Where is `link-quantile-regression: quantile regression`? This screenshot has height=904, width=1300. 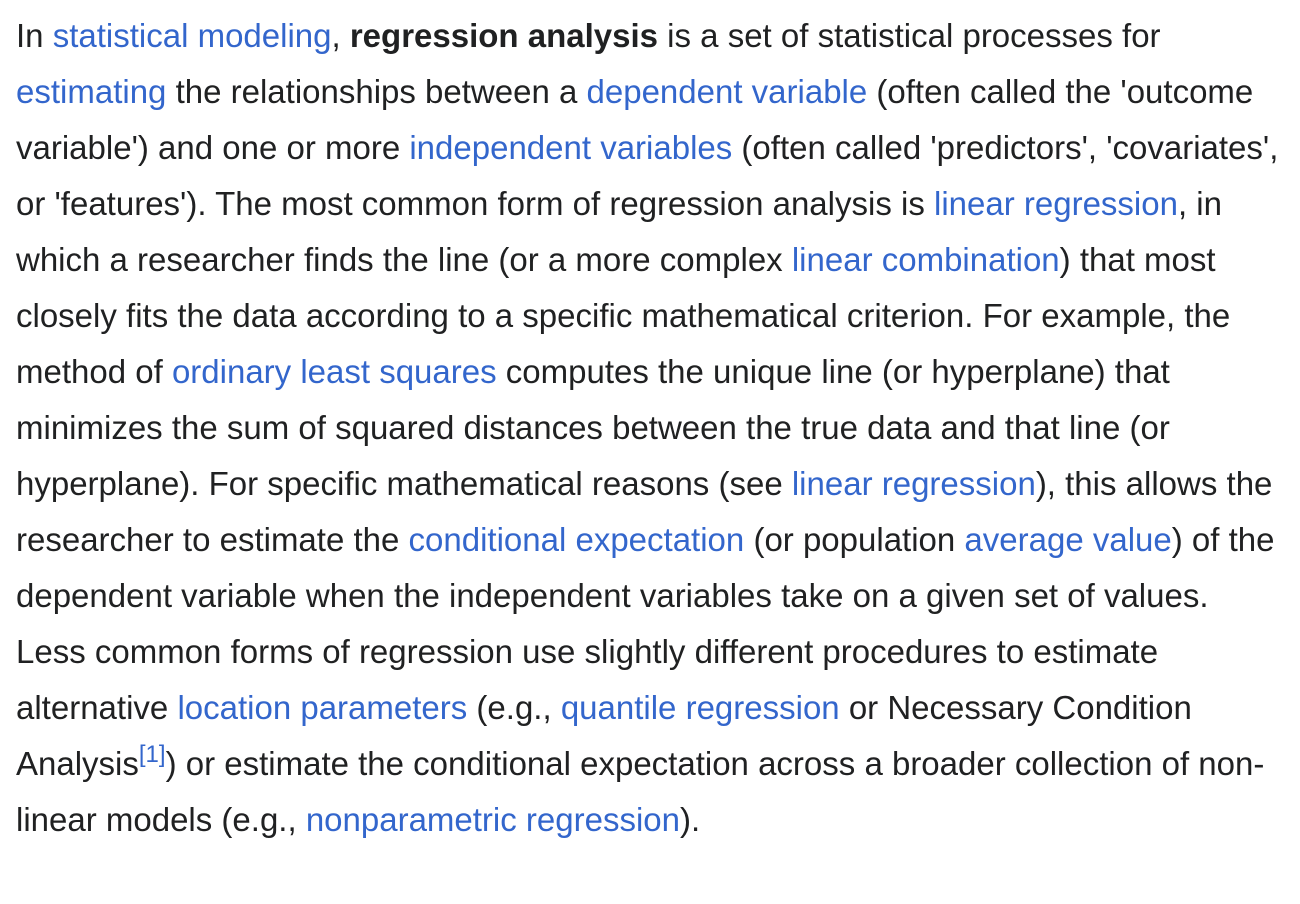
link-quantile-regression: quantile regression is located at coordinates (700, 707).